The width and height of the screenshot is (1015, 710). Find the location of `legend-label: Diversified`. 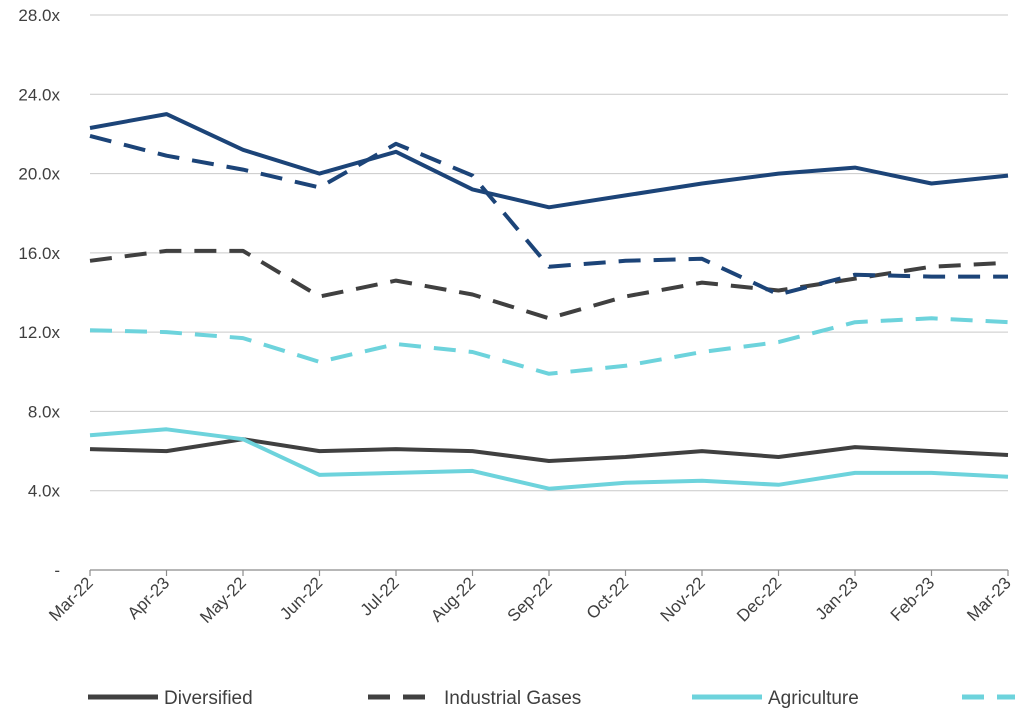

legend-label: Diversified is located at coordinates (208, 698).